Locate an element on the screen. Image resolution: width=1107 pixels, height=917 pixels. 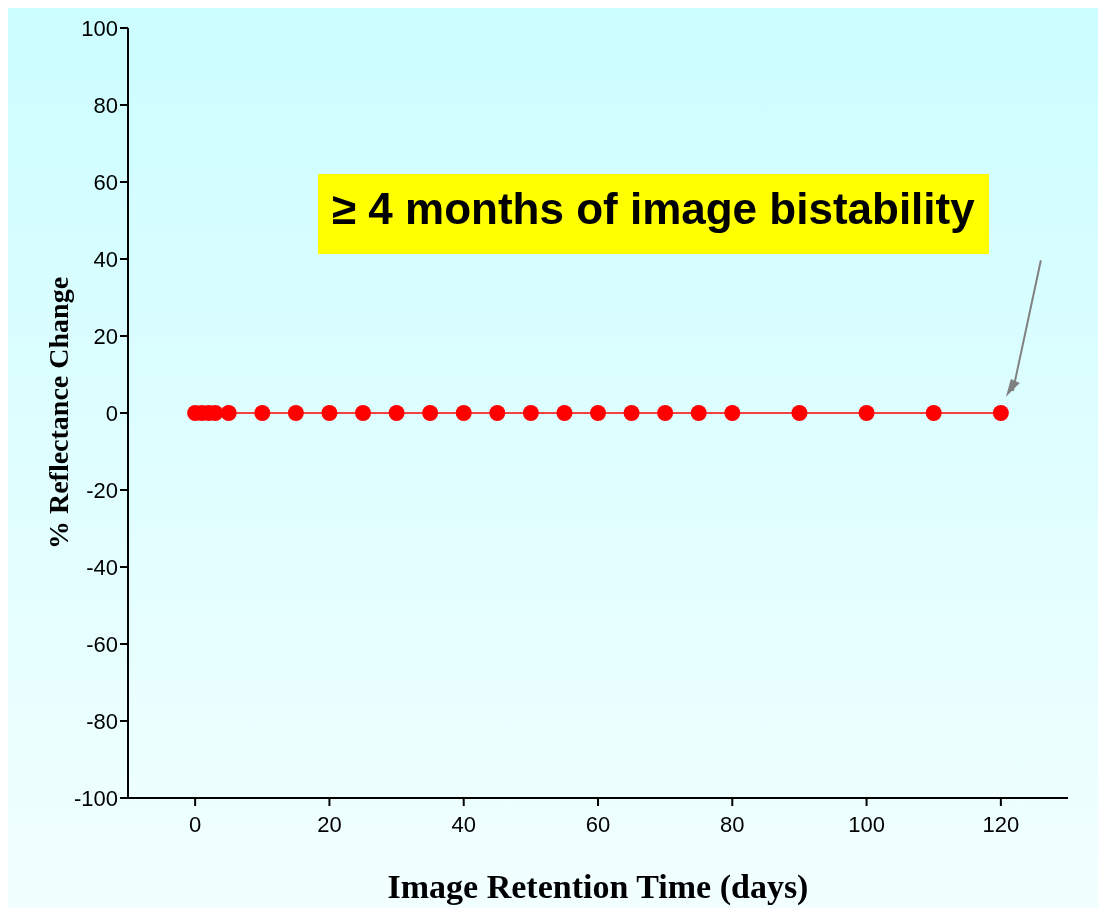
y-tick-label: -40 is located at coordinates (102, 567).